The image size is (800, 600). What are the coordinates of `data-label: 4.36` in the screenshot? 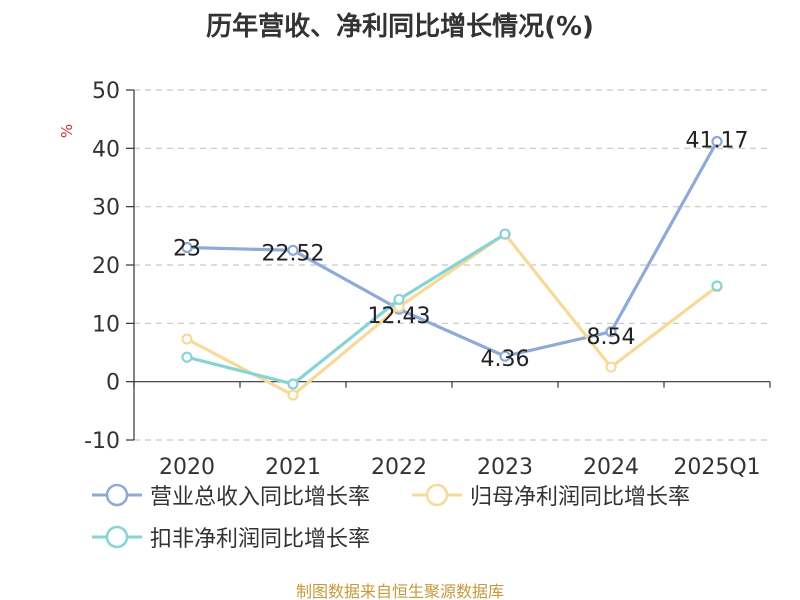 It's located at (505, 359).